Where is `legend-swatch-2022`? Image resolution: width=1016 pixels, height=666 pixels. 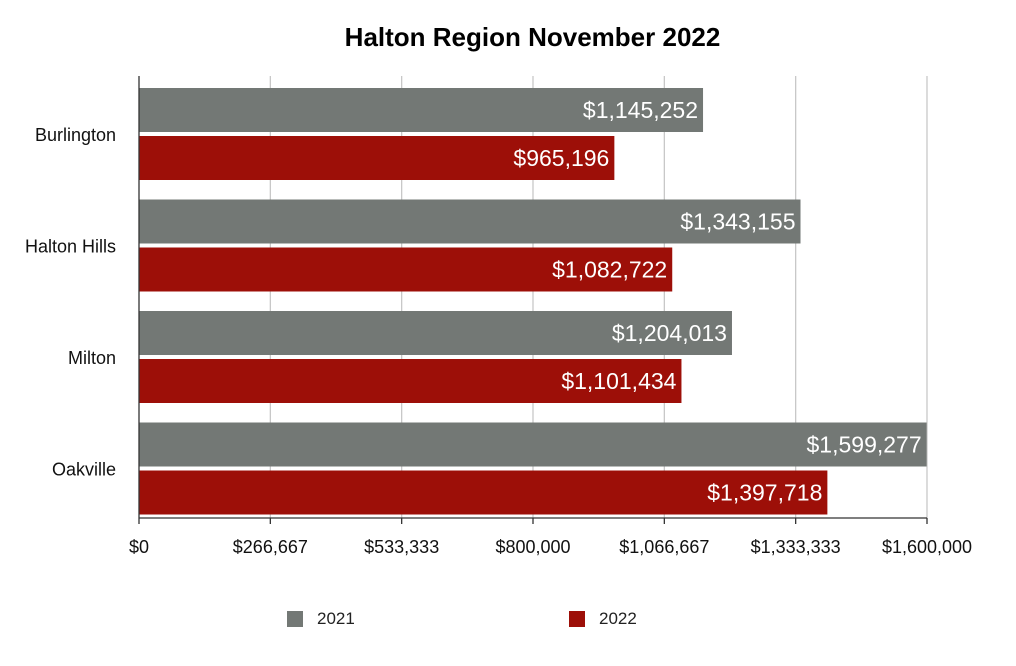
legend-swatch-2022 is located at coordinates (577, 619).